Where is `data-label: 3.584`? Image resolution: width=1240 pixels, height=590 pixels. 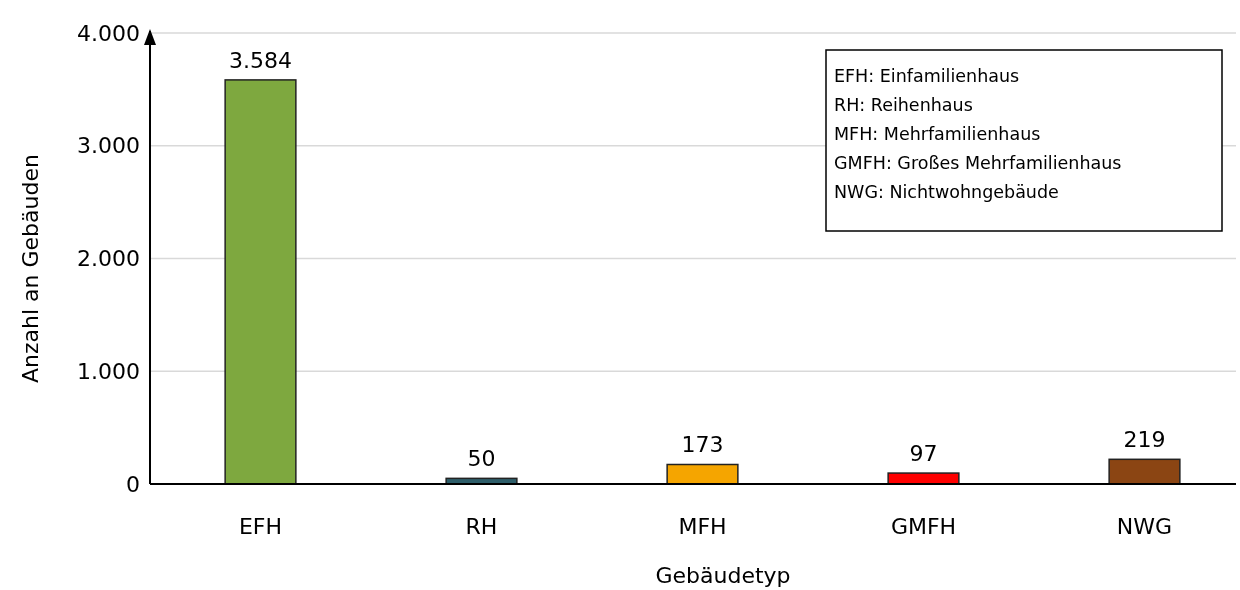 data-label: 3.584 is located at coordinates (260, 60).